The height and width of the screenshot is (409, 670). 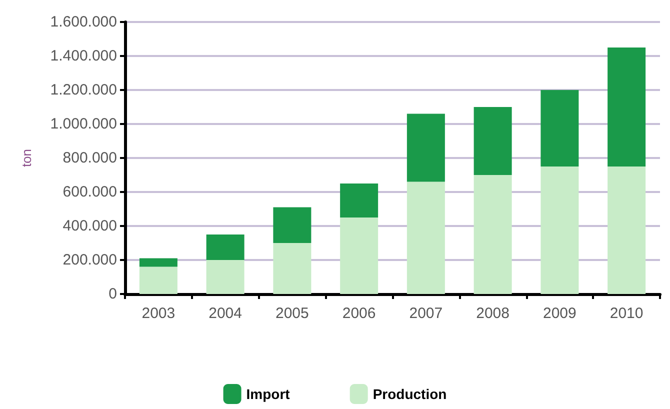 I want to click on y-tick-label: 1.000.000, so click(x=83, y=124).